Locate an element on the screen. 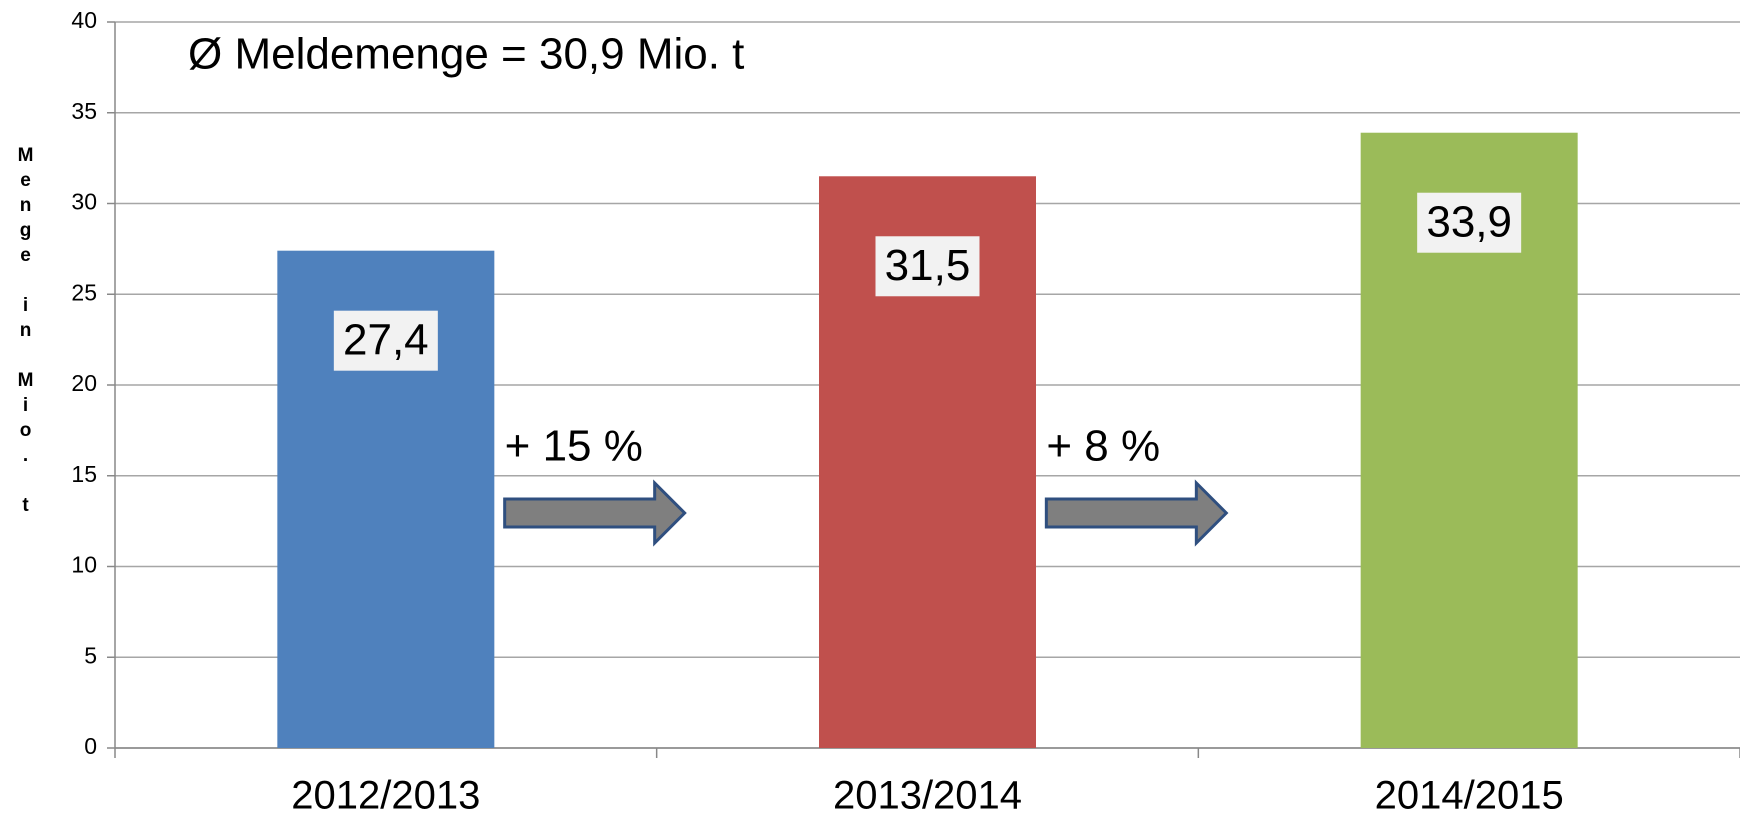 The height and width of the screenshot is (824, 1740). note: Ø Meldemenge = 30,9 Mio. t is located at coordinates (466, 54).